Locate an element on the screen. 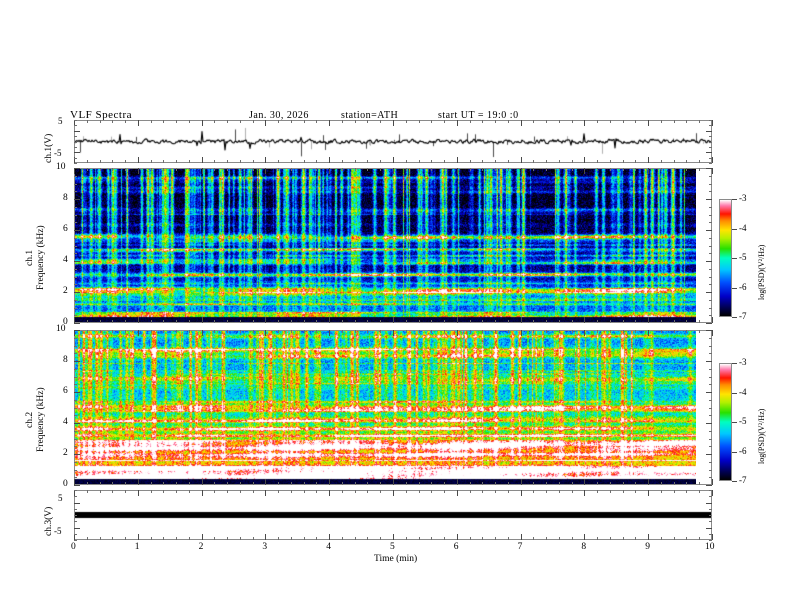  colorbar-ch1 is located at coordinates (725, 258).